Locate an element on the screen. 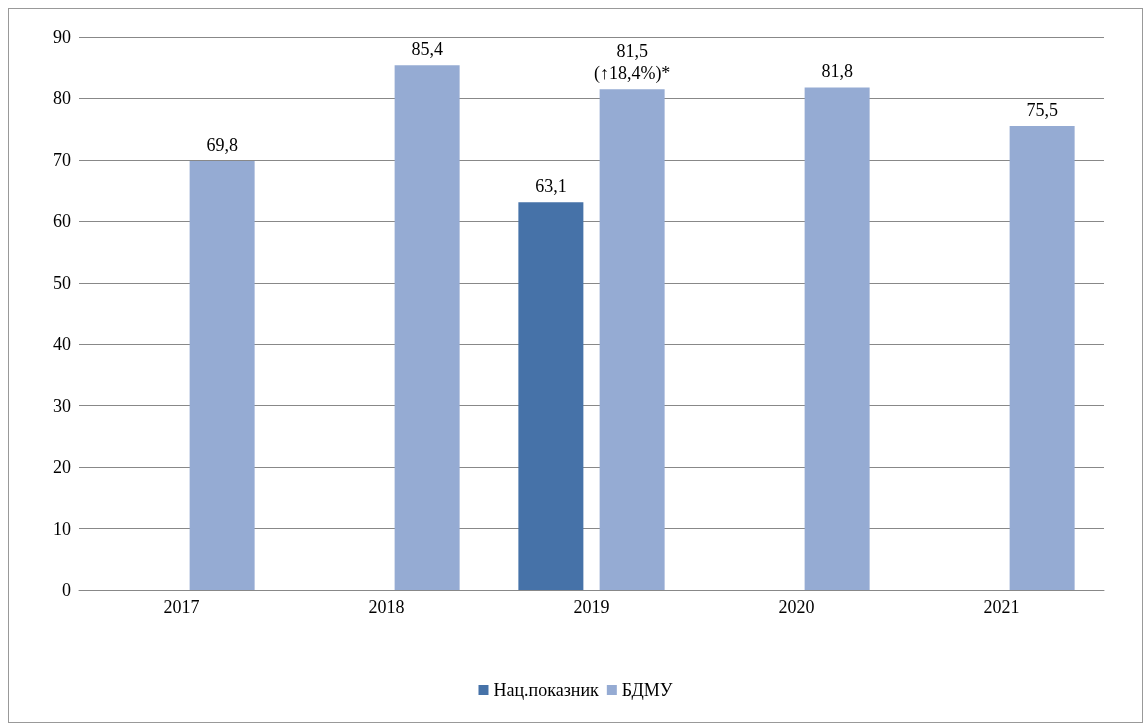 This screenshot has height=725, width=1145. data-label: 63,1 is located at coordinates (551, 186).